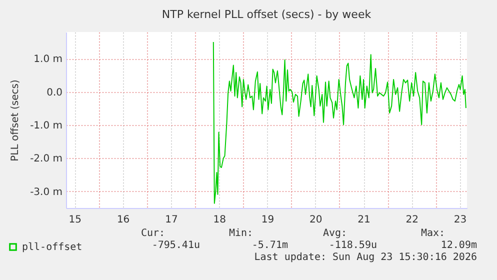 This screenshot has height=280, width=497. I want to click on y-tick-label: -2.0 m, so click(46, 159).